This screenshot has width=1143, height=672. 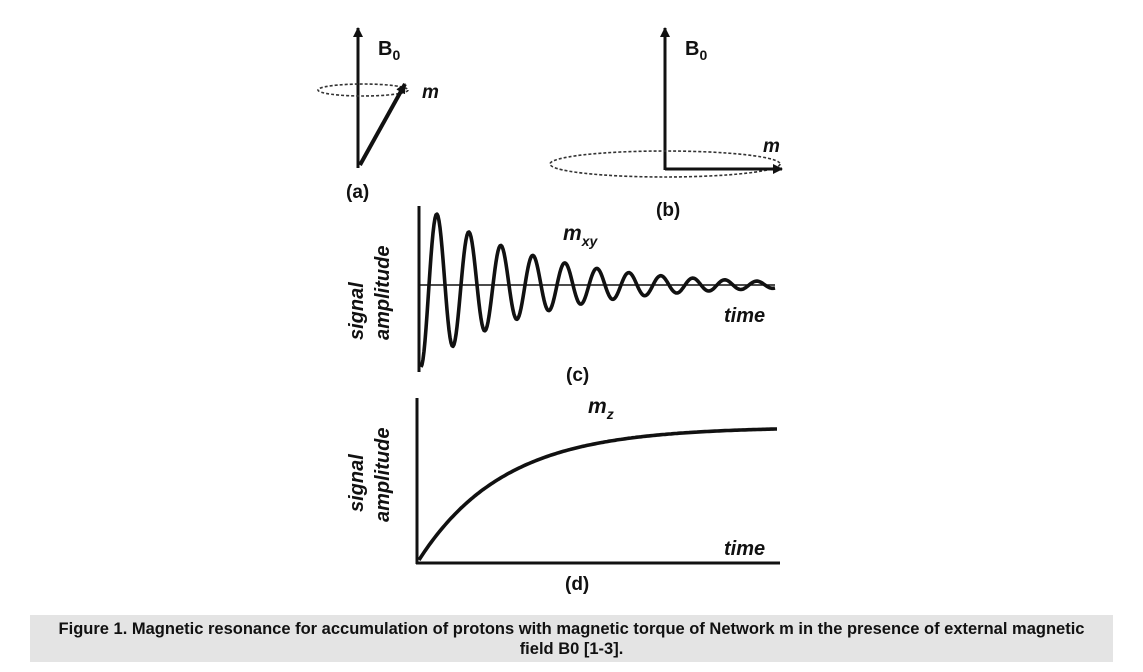 What do you see at coordinates (668, 210) in the screenshot?
I see `panel-b-label: (b)` at bounding box center [668, 210].